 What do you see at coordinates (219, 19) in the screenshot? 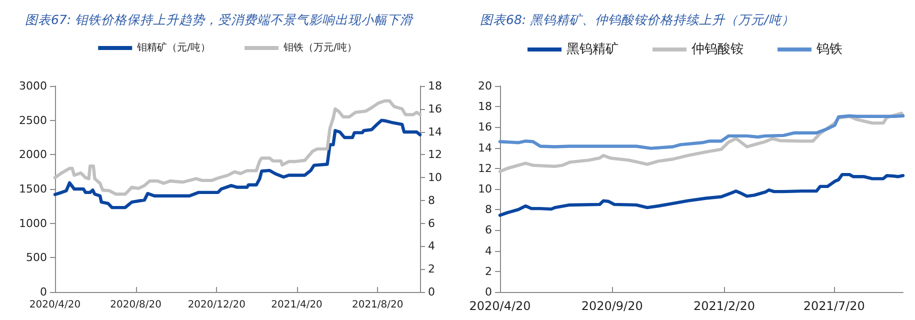
I see `chart-title: 图表67: 钼铁价格保持上升趋势，受消费端不景气影响出现小幅下滑` at bounding box center [219, 19].